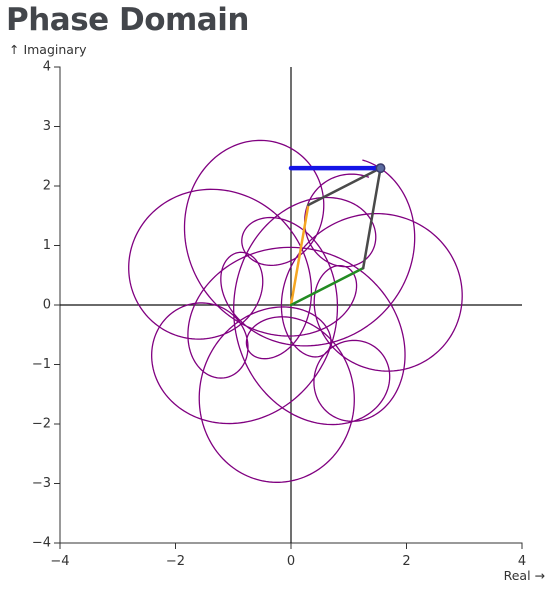  Describe the element at coordinates (47, 245) in the screenshot. I see `y-tick-label: 1` at that location.